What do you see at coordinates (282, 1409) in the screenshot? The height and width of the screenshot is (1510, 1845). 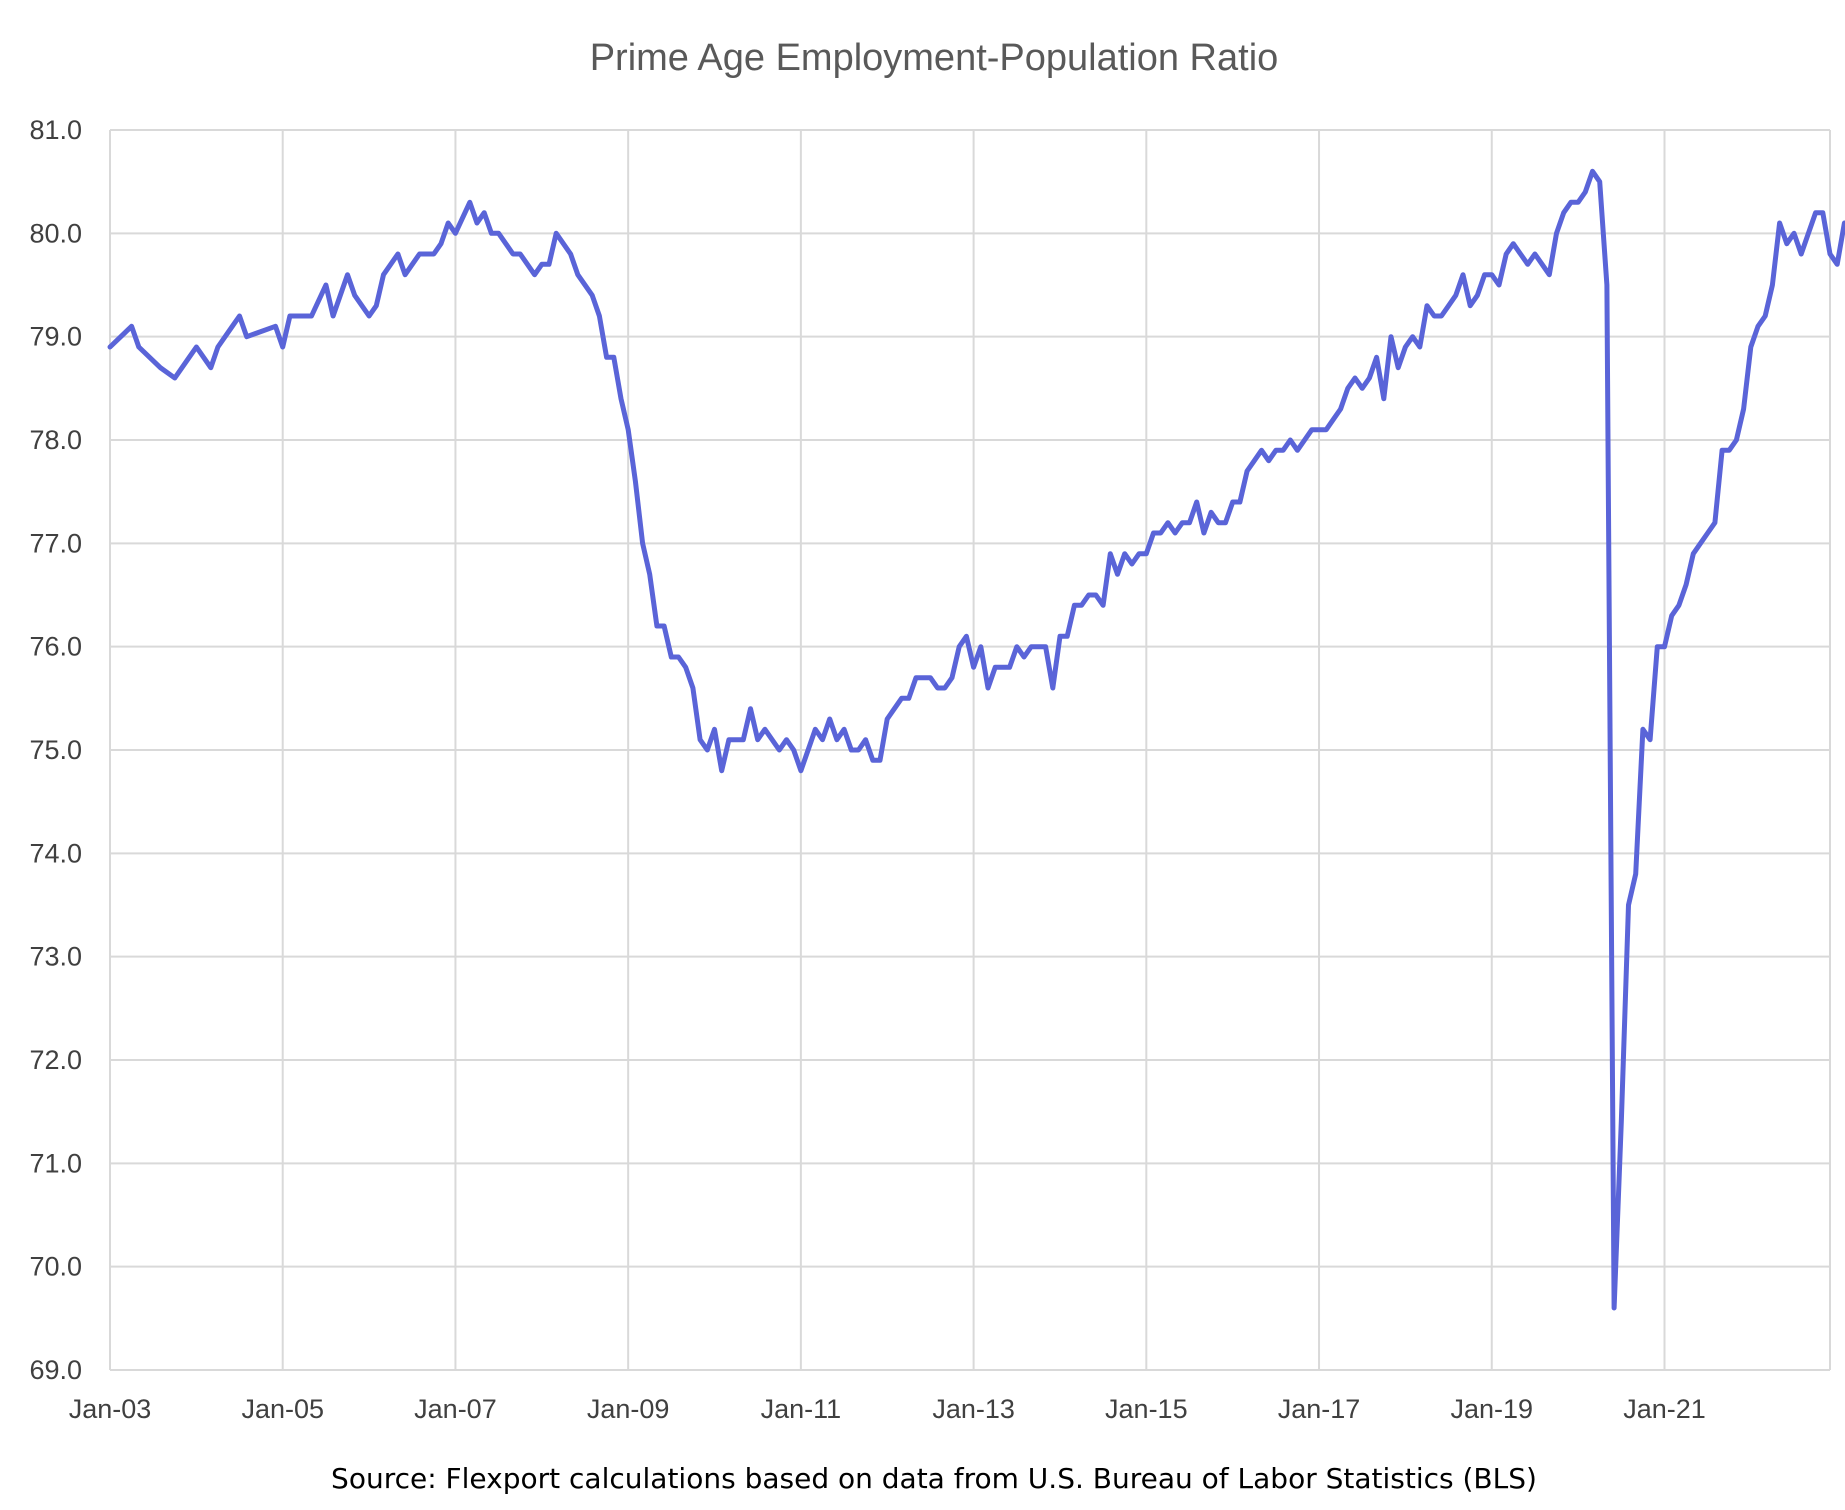 I see `x-tick-label: Jan-05` at bounding box center [282, 1409].